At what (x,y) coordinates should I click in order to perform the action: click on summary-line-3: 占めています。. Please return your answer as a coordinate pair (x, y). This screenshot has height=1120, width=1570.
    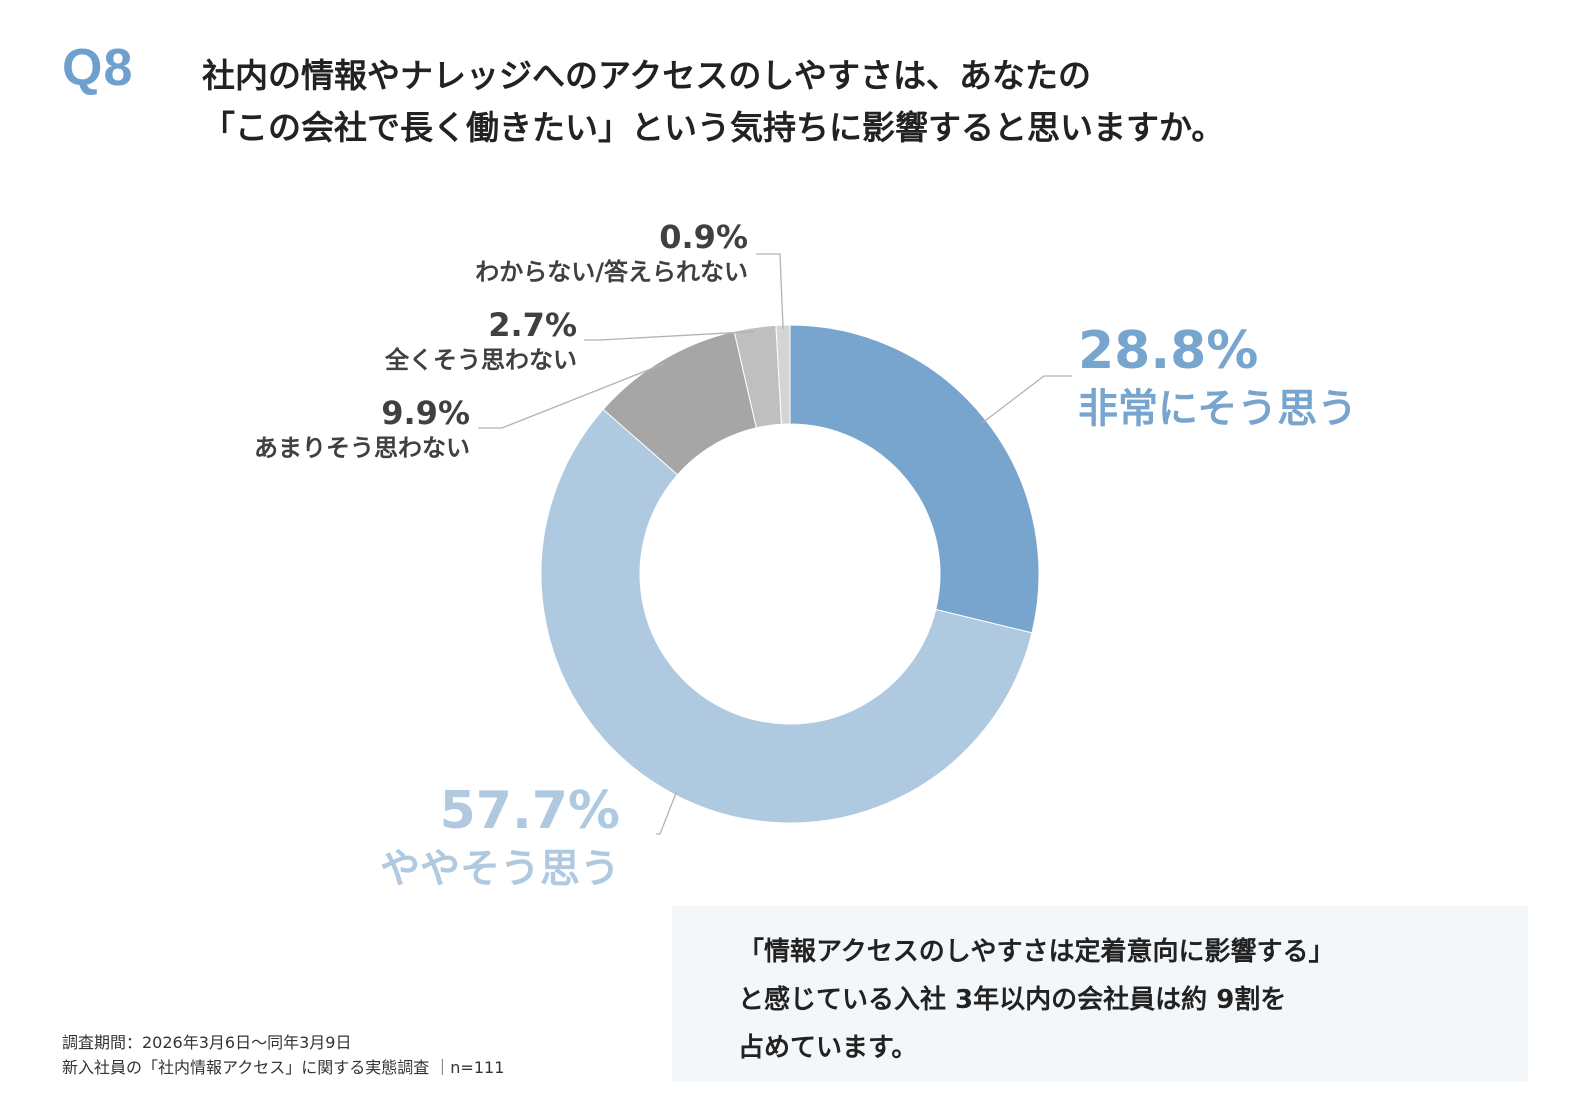
    Looking at the image, I should click on (828, 1048).